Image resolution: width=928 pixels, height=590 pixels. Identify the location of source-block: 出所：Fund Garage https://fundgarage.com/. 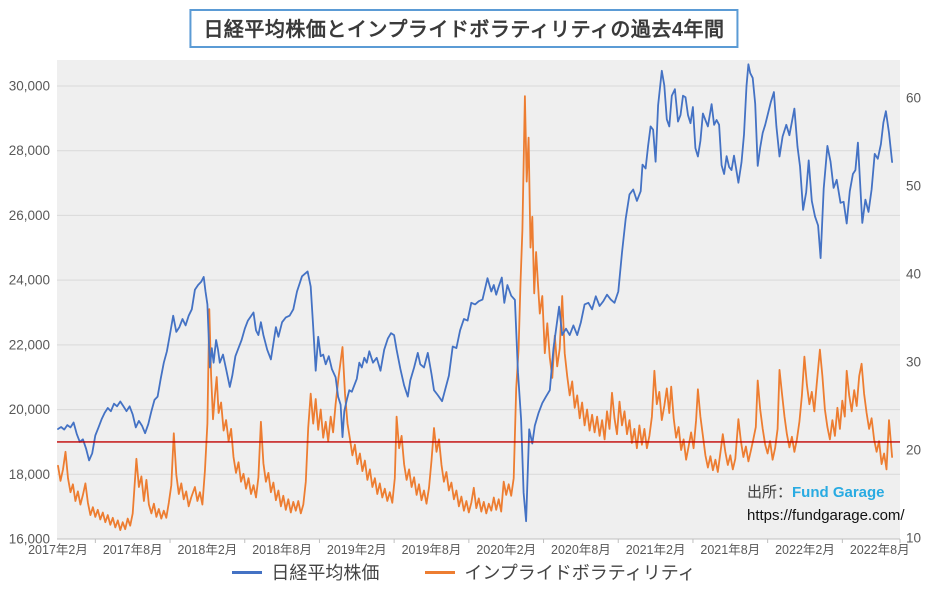
(826, 504).